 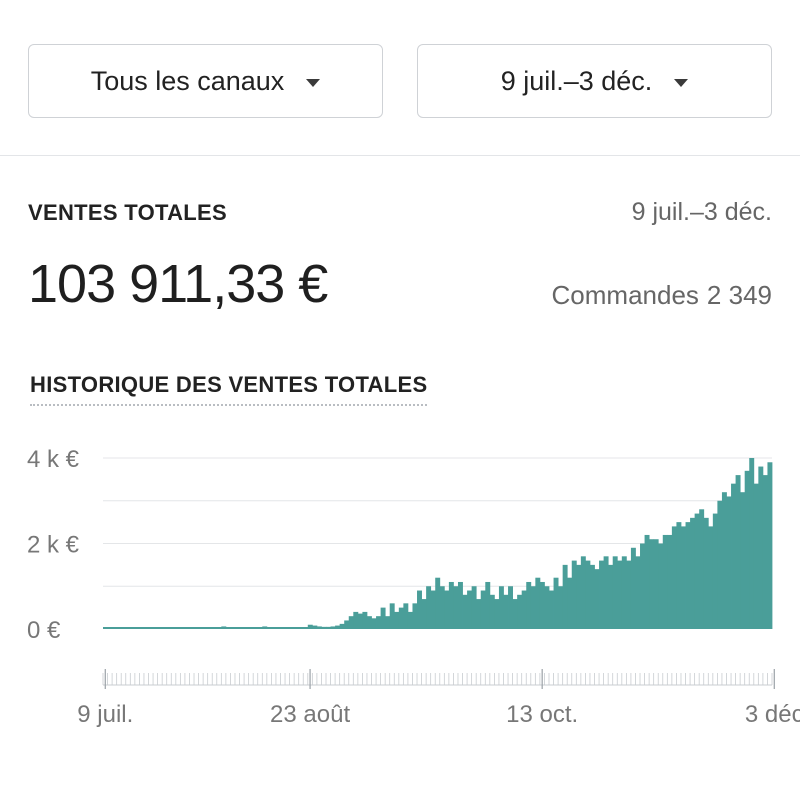 What do you see at coordinates (310, 714) in the screenshot?
I see `x-tick-label: 23 août` at bounding box center [310, 714].